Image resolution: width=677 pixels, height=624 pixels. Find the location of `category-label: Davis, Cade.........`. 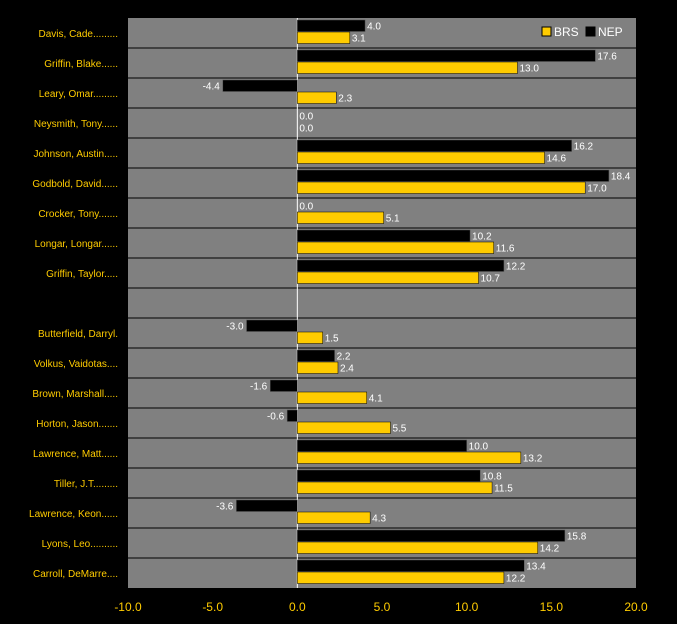

category-label: Davis, Cade......... is located at coordinates (78, 34).